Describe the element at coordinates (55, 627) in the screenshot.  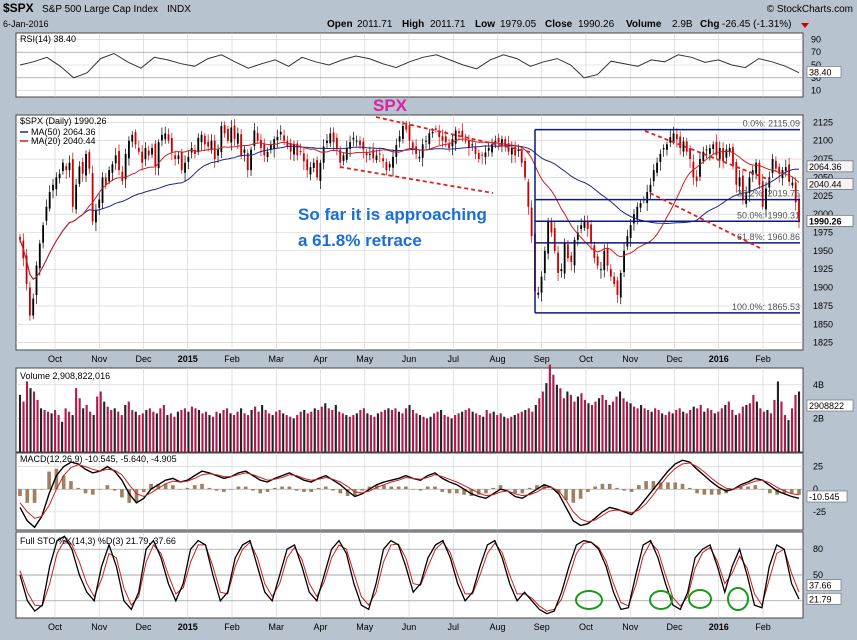
I see `sto-x-label: Oct` at that location.